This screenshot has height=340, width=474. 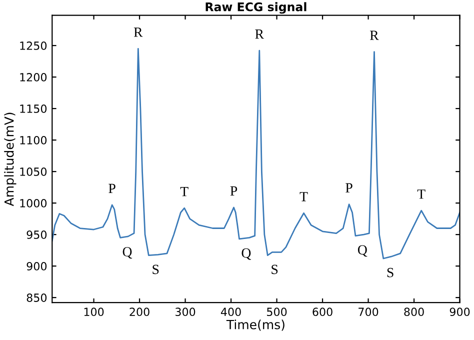 I want to click on x-tick-label: 300, so click(x=186, y=312).